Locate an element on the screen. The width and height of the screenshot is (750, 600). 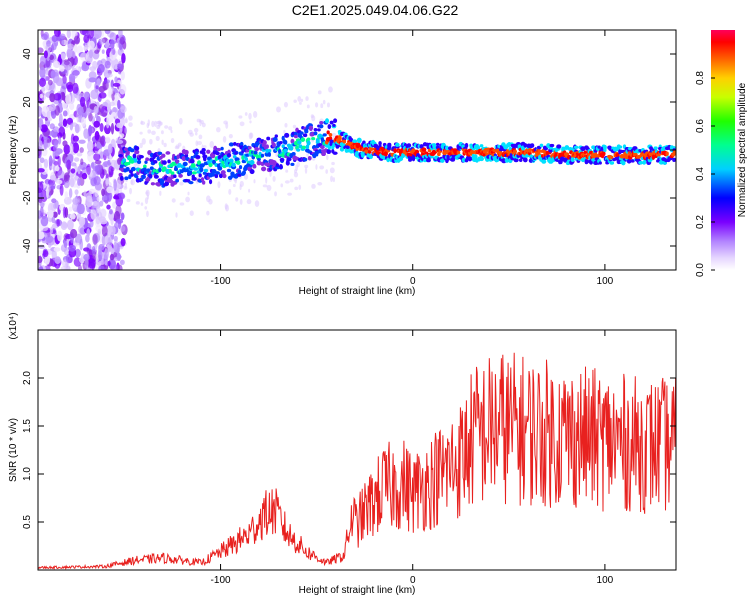
colorbar-tick-label: 0.8 is located at coordinates (700, 78).